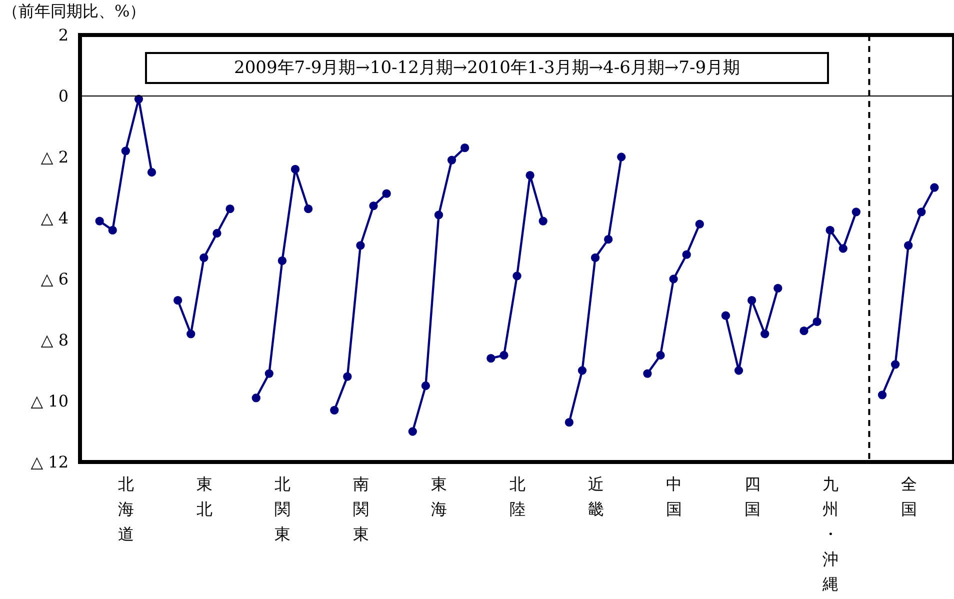  What do you see at coordinates (74, 11) in the screenshot?
I see `y-axis-title: （前年同期比、%）` at bounding box center [74, 11].